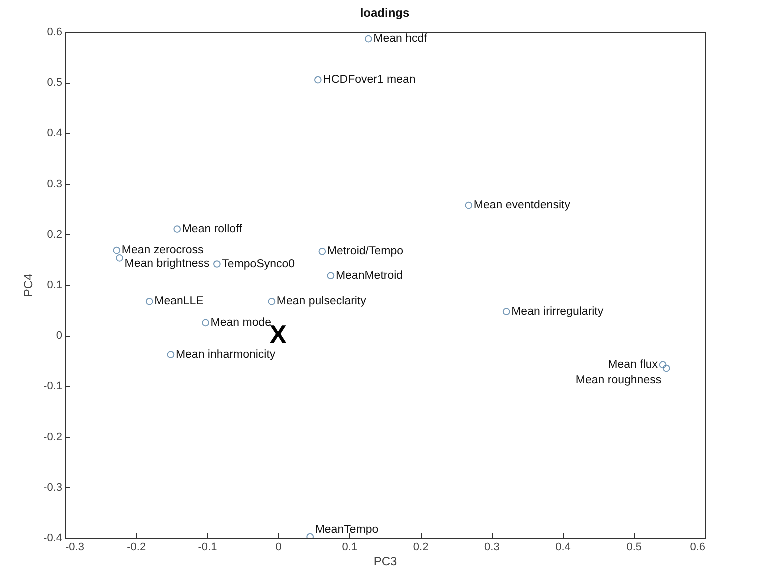 Image resolution: width=782 pixels, height=580 pixels. Describe the element at coordinates (53, 538) in the screenshot. I see `y-tick-label: -0.4` at that location.